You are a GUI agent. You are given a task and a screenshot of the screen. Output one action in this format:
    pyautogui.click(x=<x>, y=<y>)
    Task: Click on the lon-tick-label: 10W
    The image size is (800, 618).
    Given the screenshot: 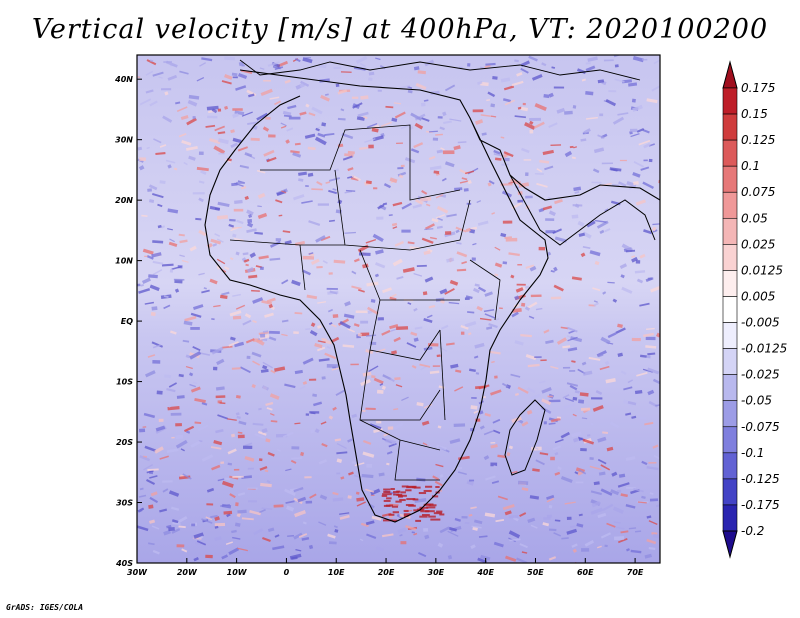 What is the action you would take?
    pyautogui.click(x=237, y=572)
    